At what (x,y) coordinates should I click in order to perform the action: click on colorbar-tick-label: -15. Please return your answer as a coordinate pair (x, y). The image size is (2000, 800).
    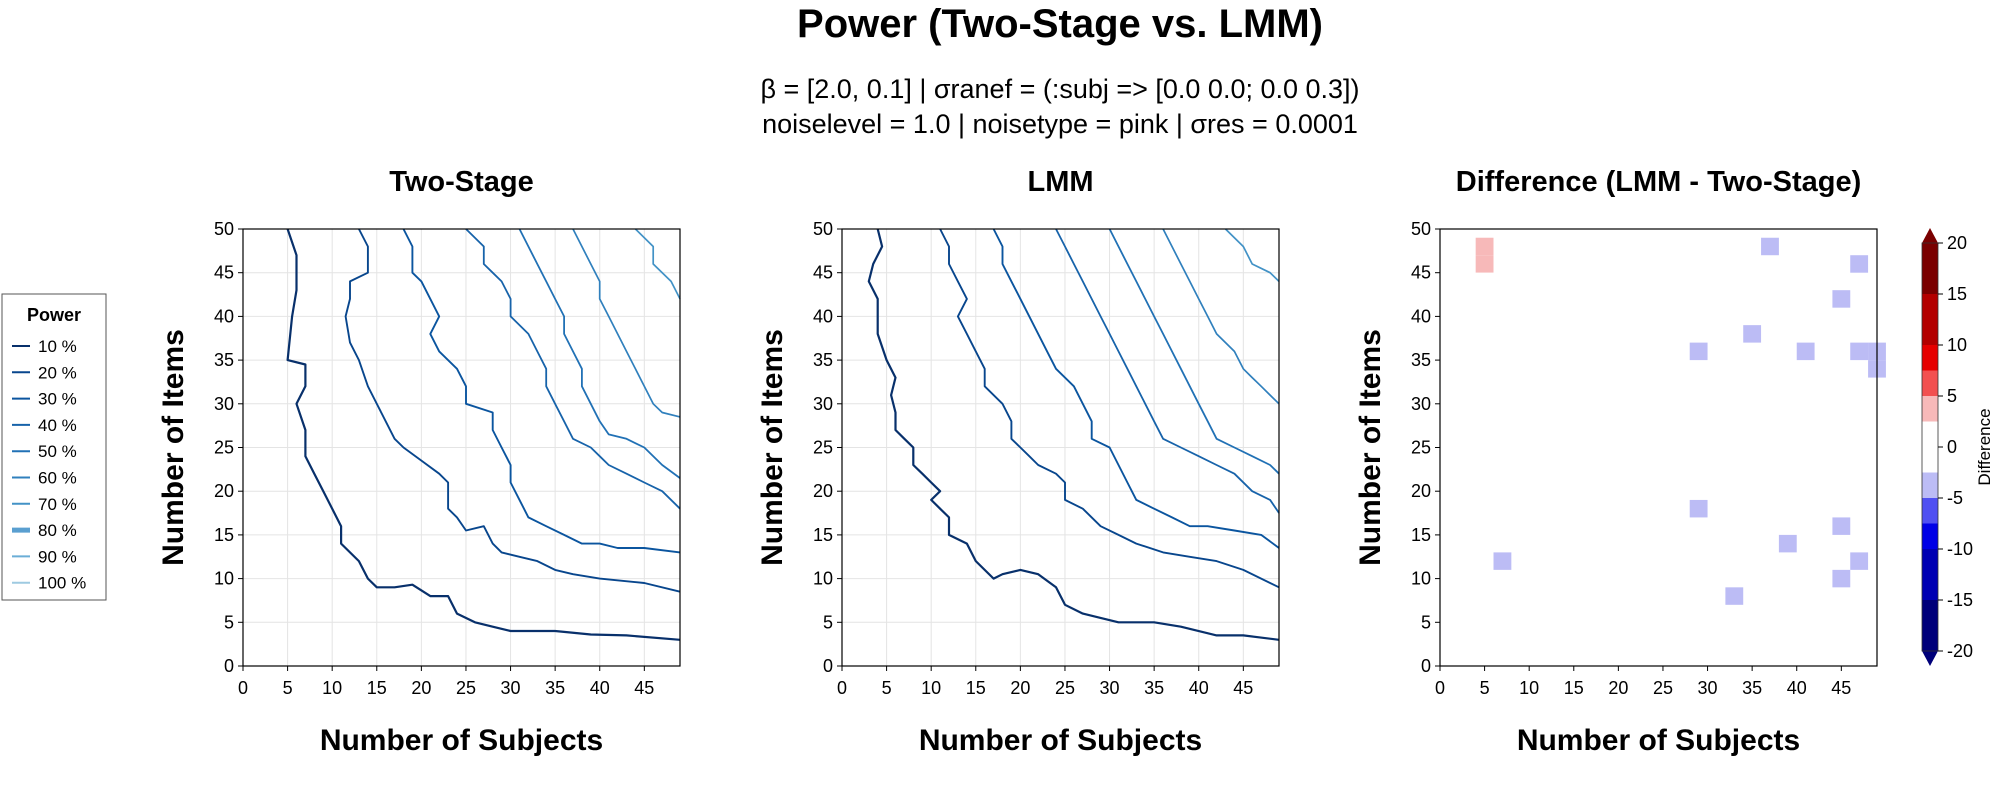
    Looking at the image, I should click on (1960, 600).